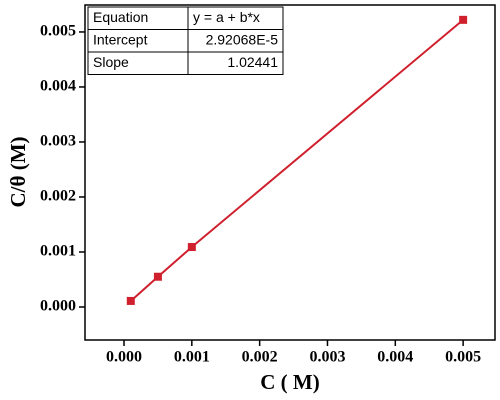 This screenshot has height=400, width=500. Describe the element at coordinates (58, 251) in the screenshot. I see `y-tick-label: 0.001` at that location.